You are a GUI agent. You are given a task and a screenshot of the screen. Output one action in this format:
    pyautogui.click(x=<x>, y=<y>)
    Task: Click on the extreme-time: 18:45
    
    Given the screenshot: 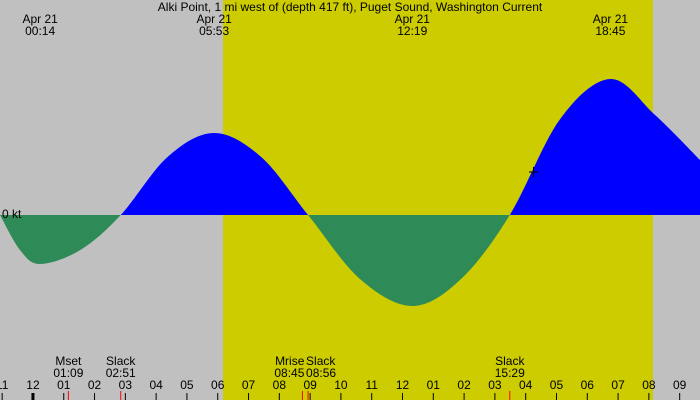 What is the action you would take?
    pyautogui.click(x=610, y=31)
    